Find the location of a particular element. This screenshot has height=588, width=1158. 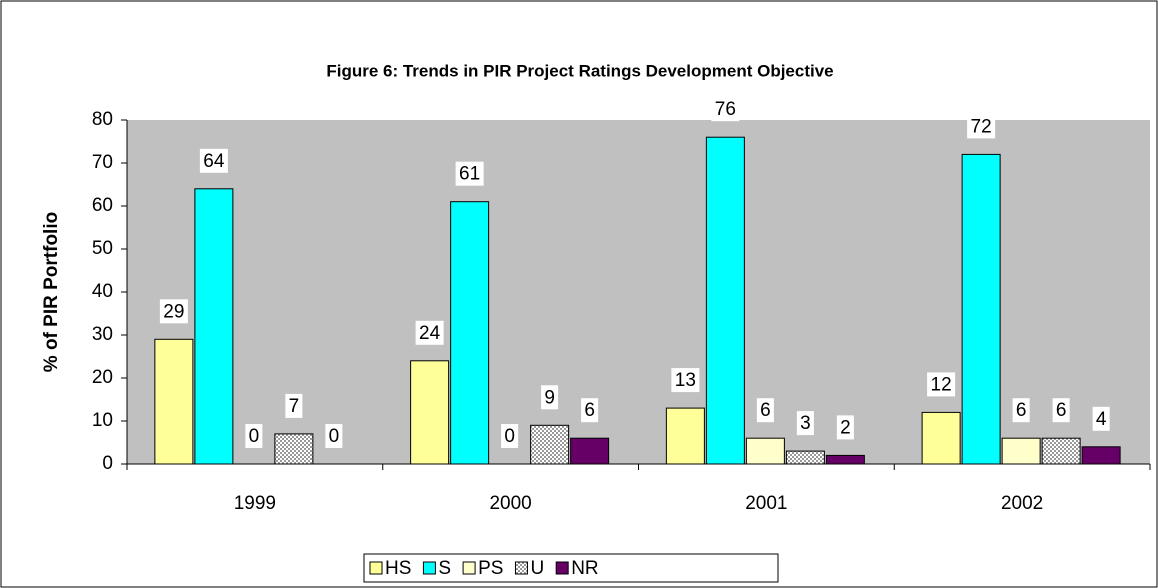

y-tick-label: 50 is located at coordinates (102, 248).